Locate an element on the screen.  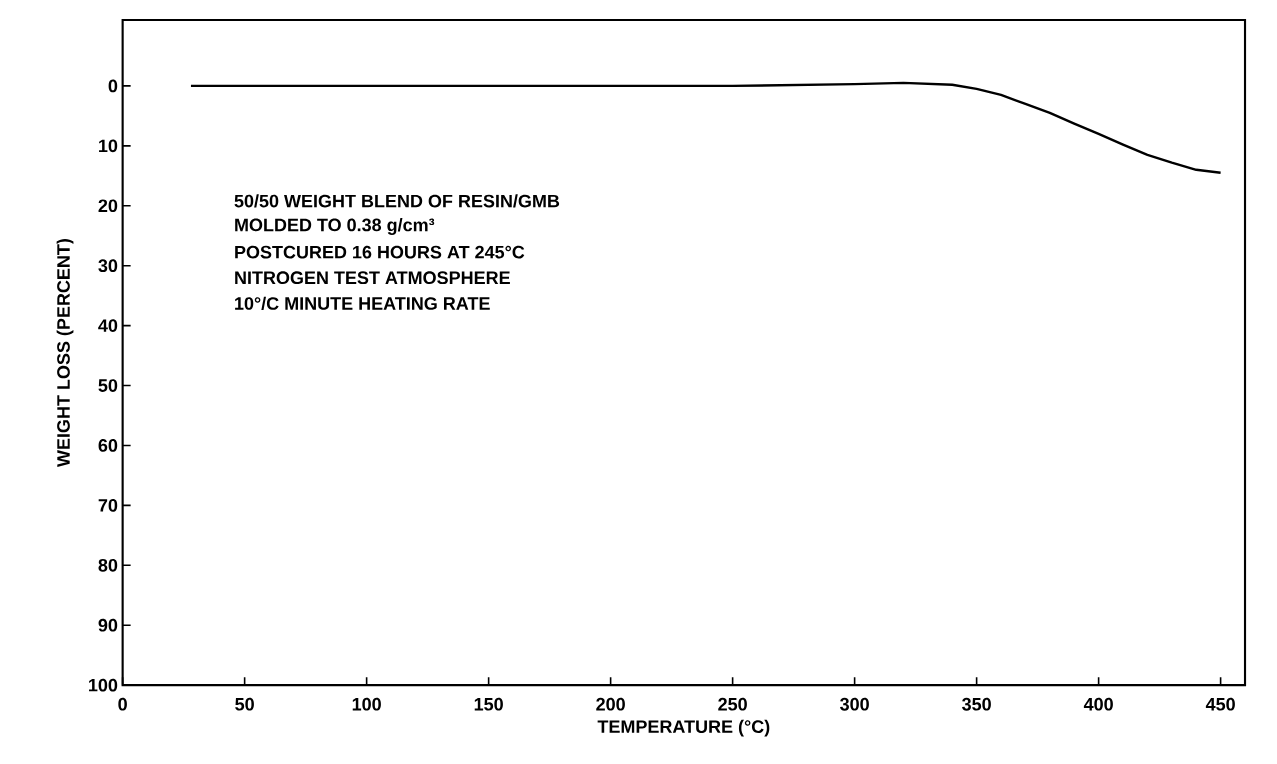
y-tick-label: 0 is located at coordinates (113, 86).